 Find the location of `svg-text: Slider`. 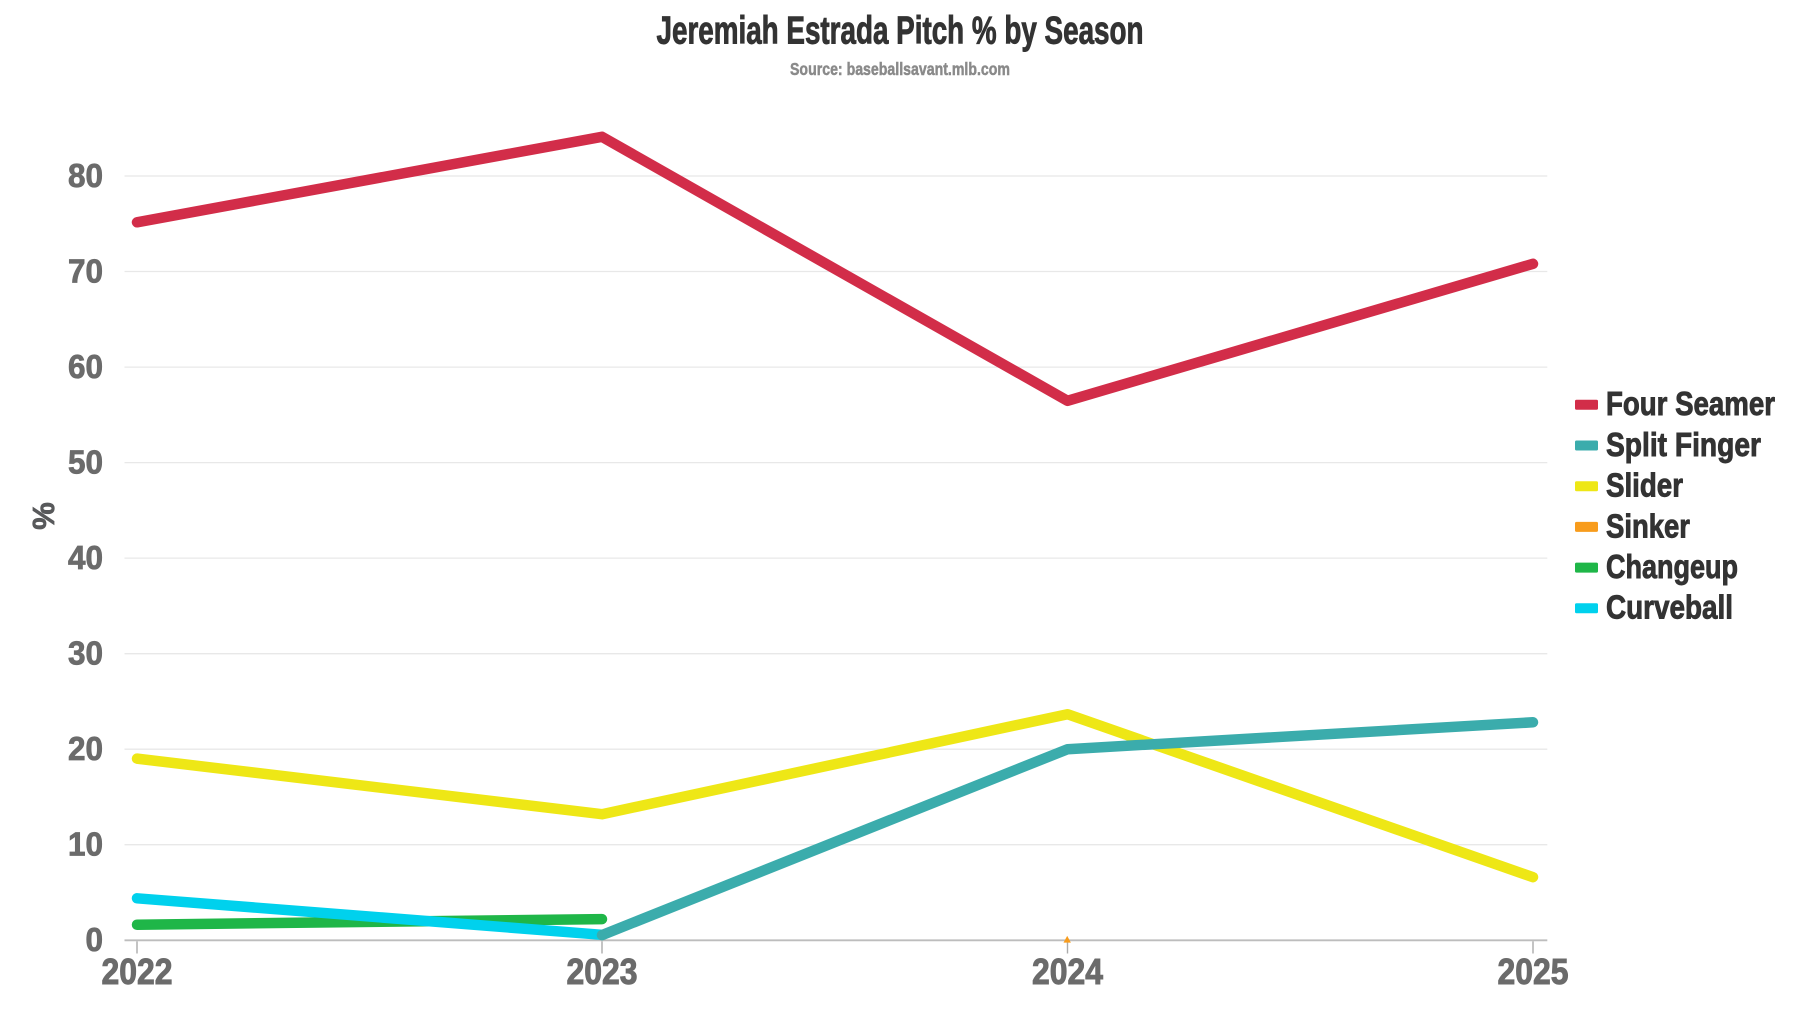

svg-text: Slider is located at coordinates (1644, 485).